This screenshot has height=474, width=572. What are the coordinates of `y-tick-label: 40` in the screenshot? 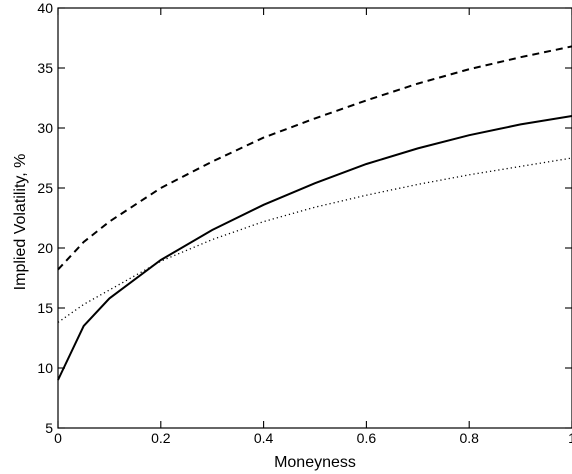 It's located at (45, 8).